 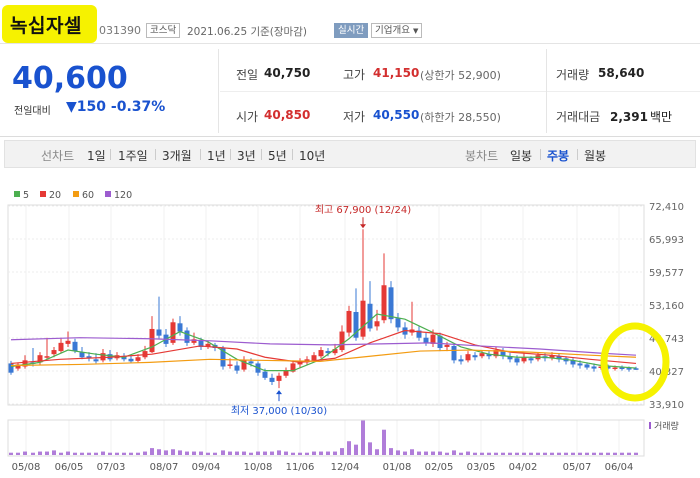 What do you see at coordinates (120, 30) in the screenshot?
I see `stock-code: 031390` at bounding box center [120, 30].